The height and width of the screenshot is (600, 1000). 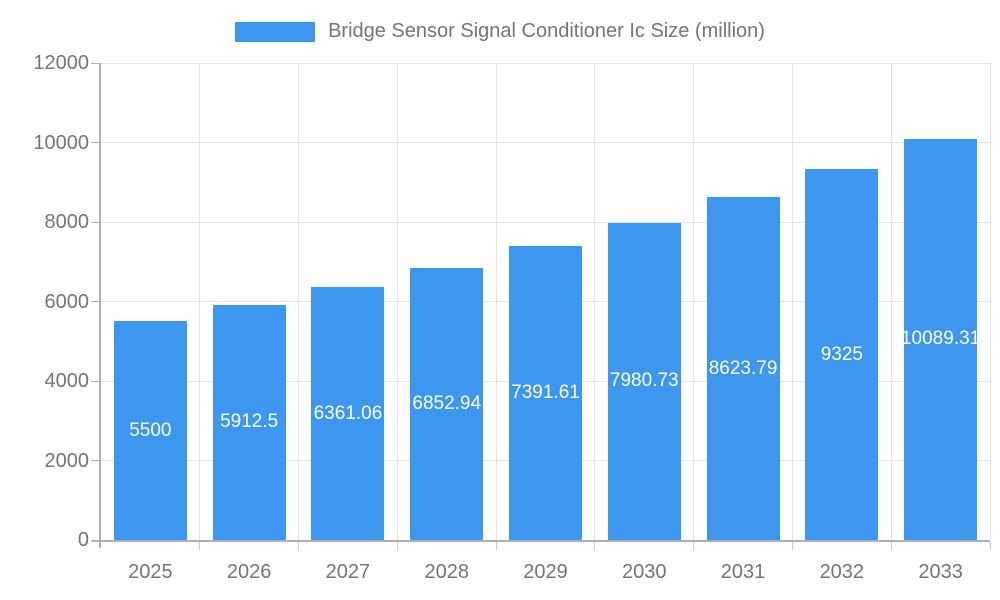 I want to click on bar-2028, so click(x=447, y=403).